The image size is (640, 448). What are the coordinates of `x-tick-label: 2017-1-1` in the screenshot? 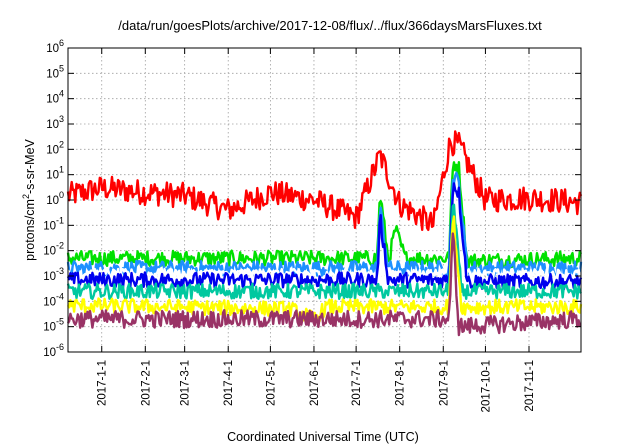 It's located at (103, 383).